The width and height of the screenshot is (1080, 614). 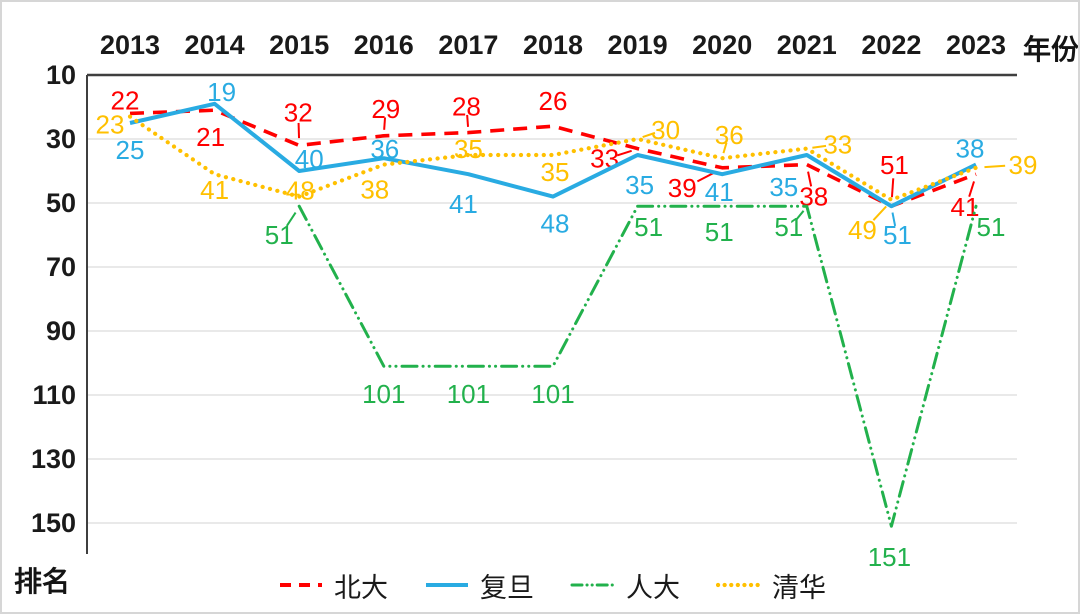 What do you see at coordinates (468, 394) in the screenshot?
I see `data-label-series2-2017: 101` at bounding box center [468, 394].